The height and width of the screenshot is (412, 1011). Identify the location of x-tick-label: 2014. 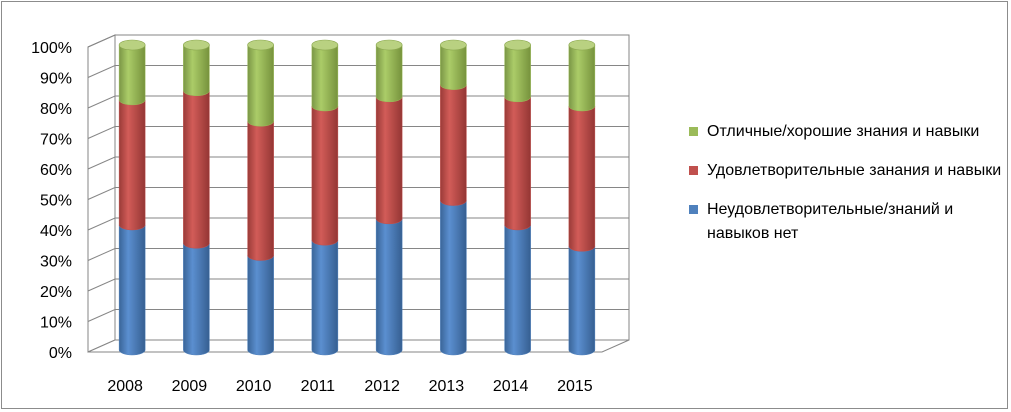
(511, 386).